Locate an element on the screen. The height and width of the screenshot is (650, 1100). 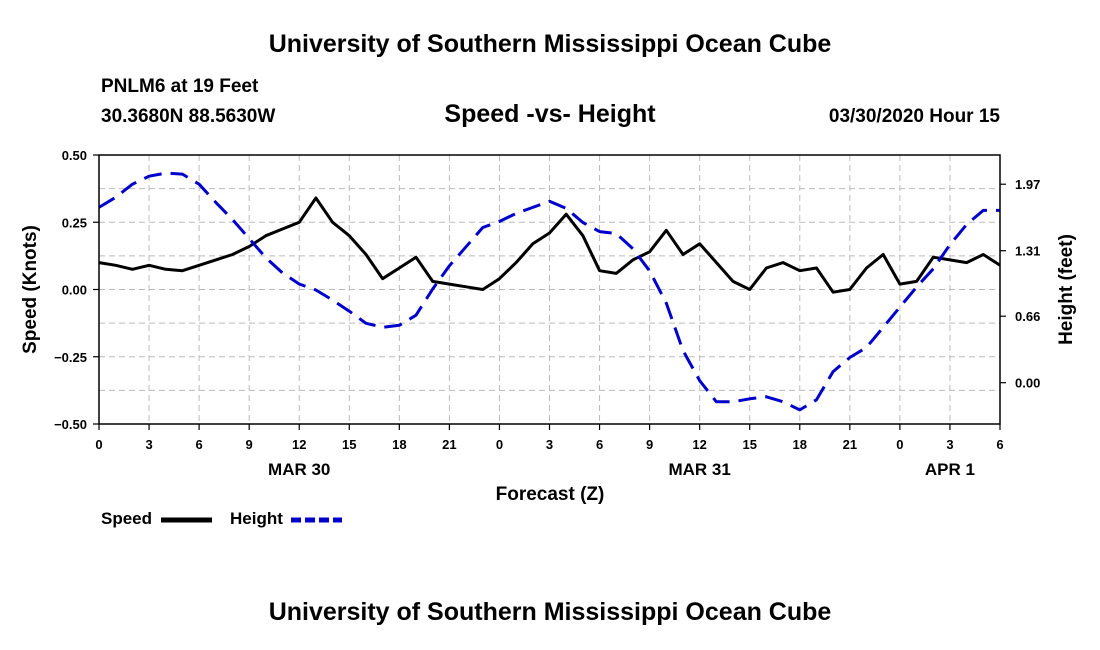
station-name: PNLM6 at 19 Feet is located at coordinates (180, 86).